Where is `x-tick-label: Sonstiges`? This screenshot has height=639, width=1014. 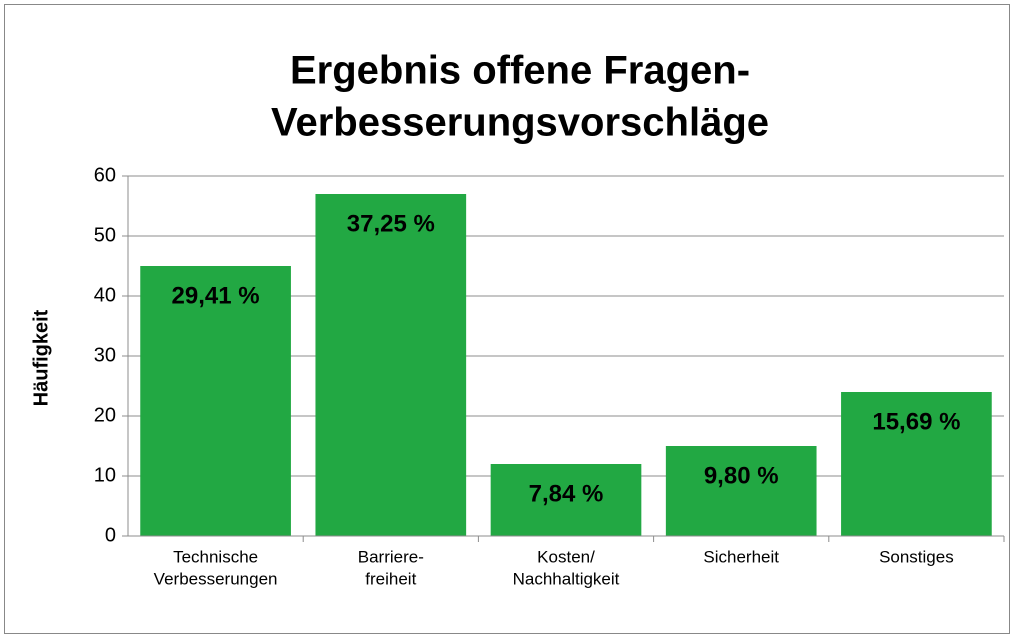 x-tick-label: Sonstiges is located at coordinates (916, 556).